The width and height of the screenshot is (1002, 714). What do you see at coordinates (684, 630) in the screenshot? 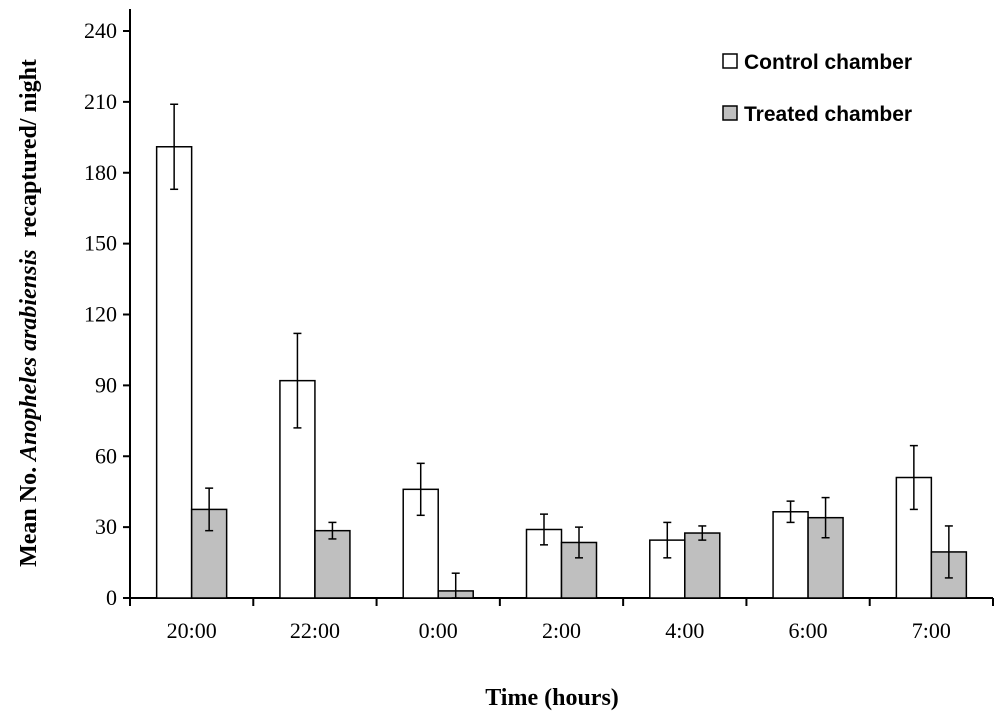
I see `x-tick-label: 4:00` at bounding box center [684, 630].